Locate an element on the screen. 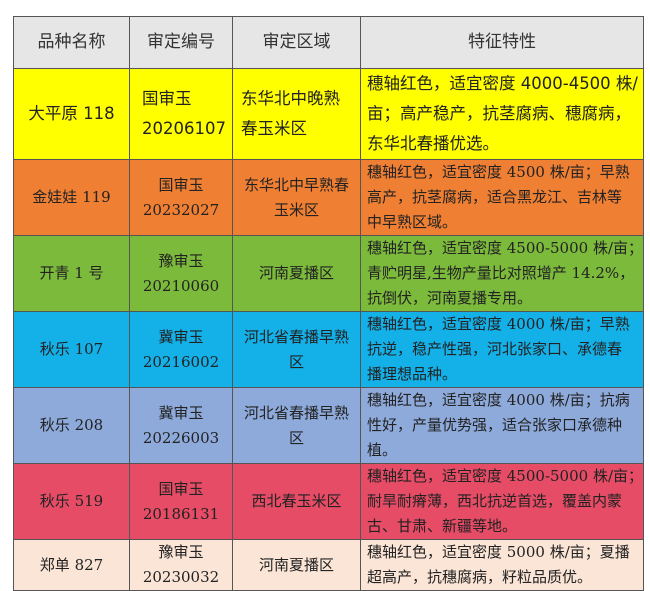 The width and height of the screenshot is (650, 591). variety-name-cell: 秋乐 519 is located at coordinates (71, 501).